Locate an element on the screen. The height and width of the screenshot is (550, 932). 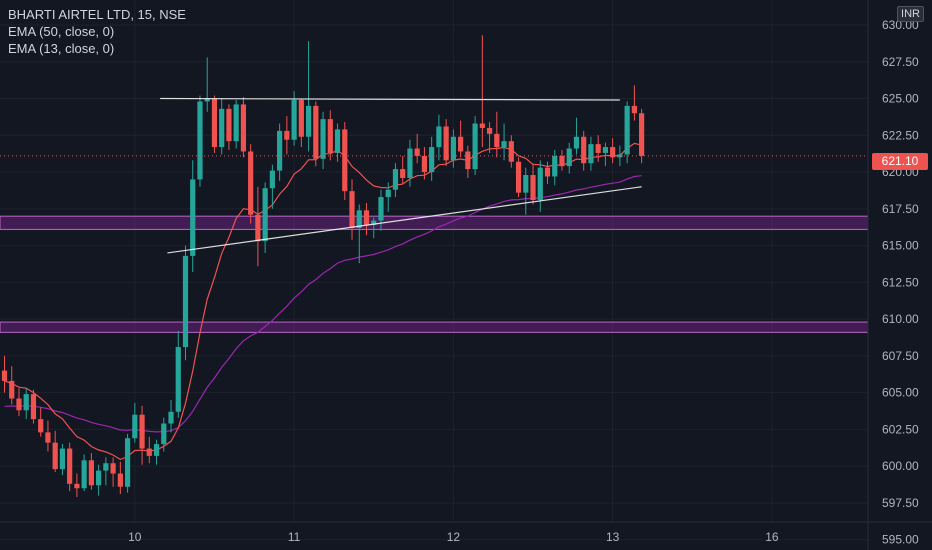
y-tick-label: 595.00 is located at coordinates (900, 540).